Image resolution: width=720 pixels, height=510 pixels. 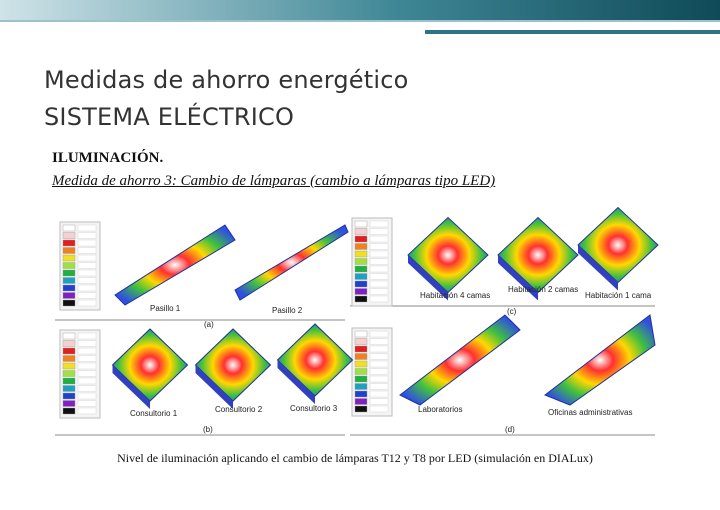 I want to click on section-heading: ILUMINACIÓN., so click(x=108, y=158).